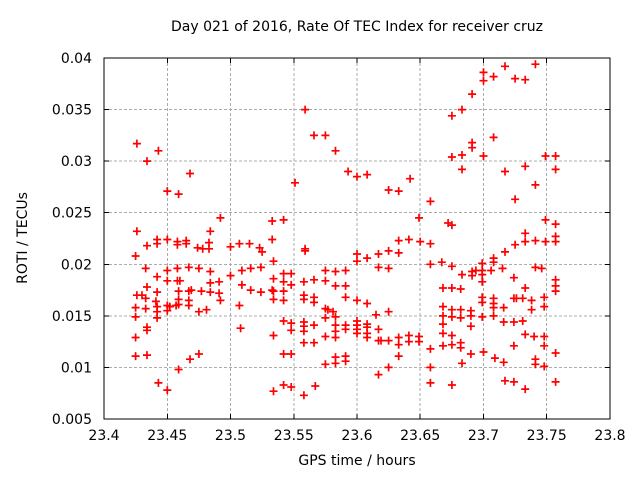  I want to click on x-tick-label: 23.8, so click(609, 436).